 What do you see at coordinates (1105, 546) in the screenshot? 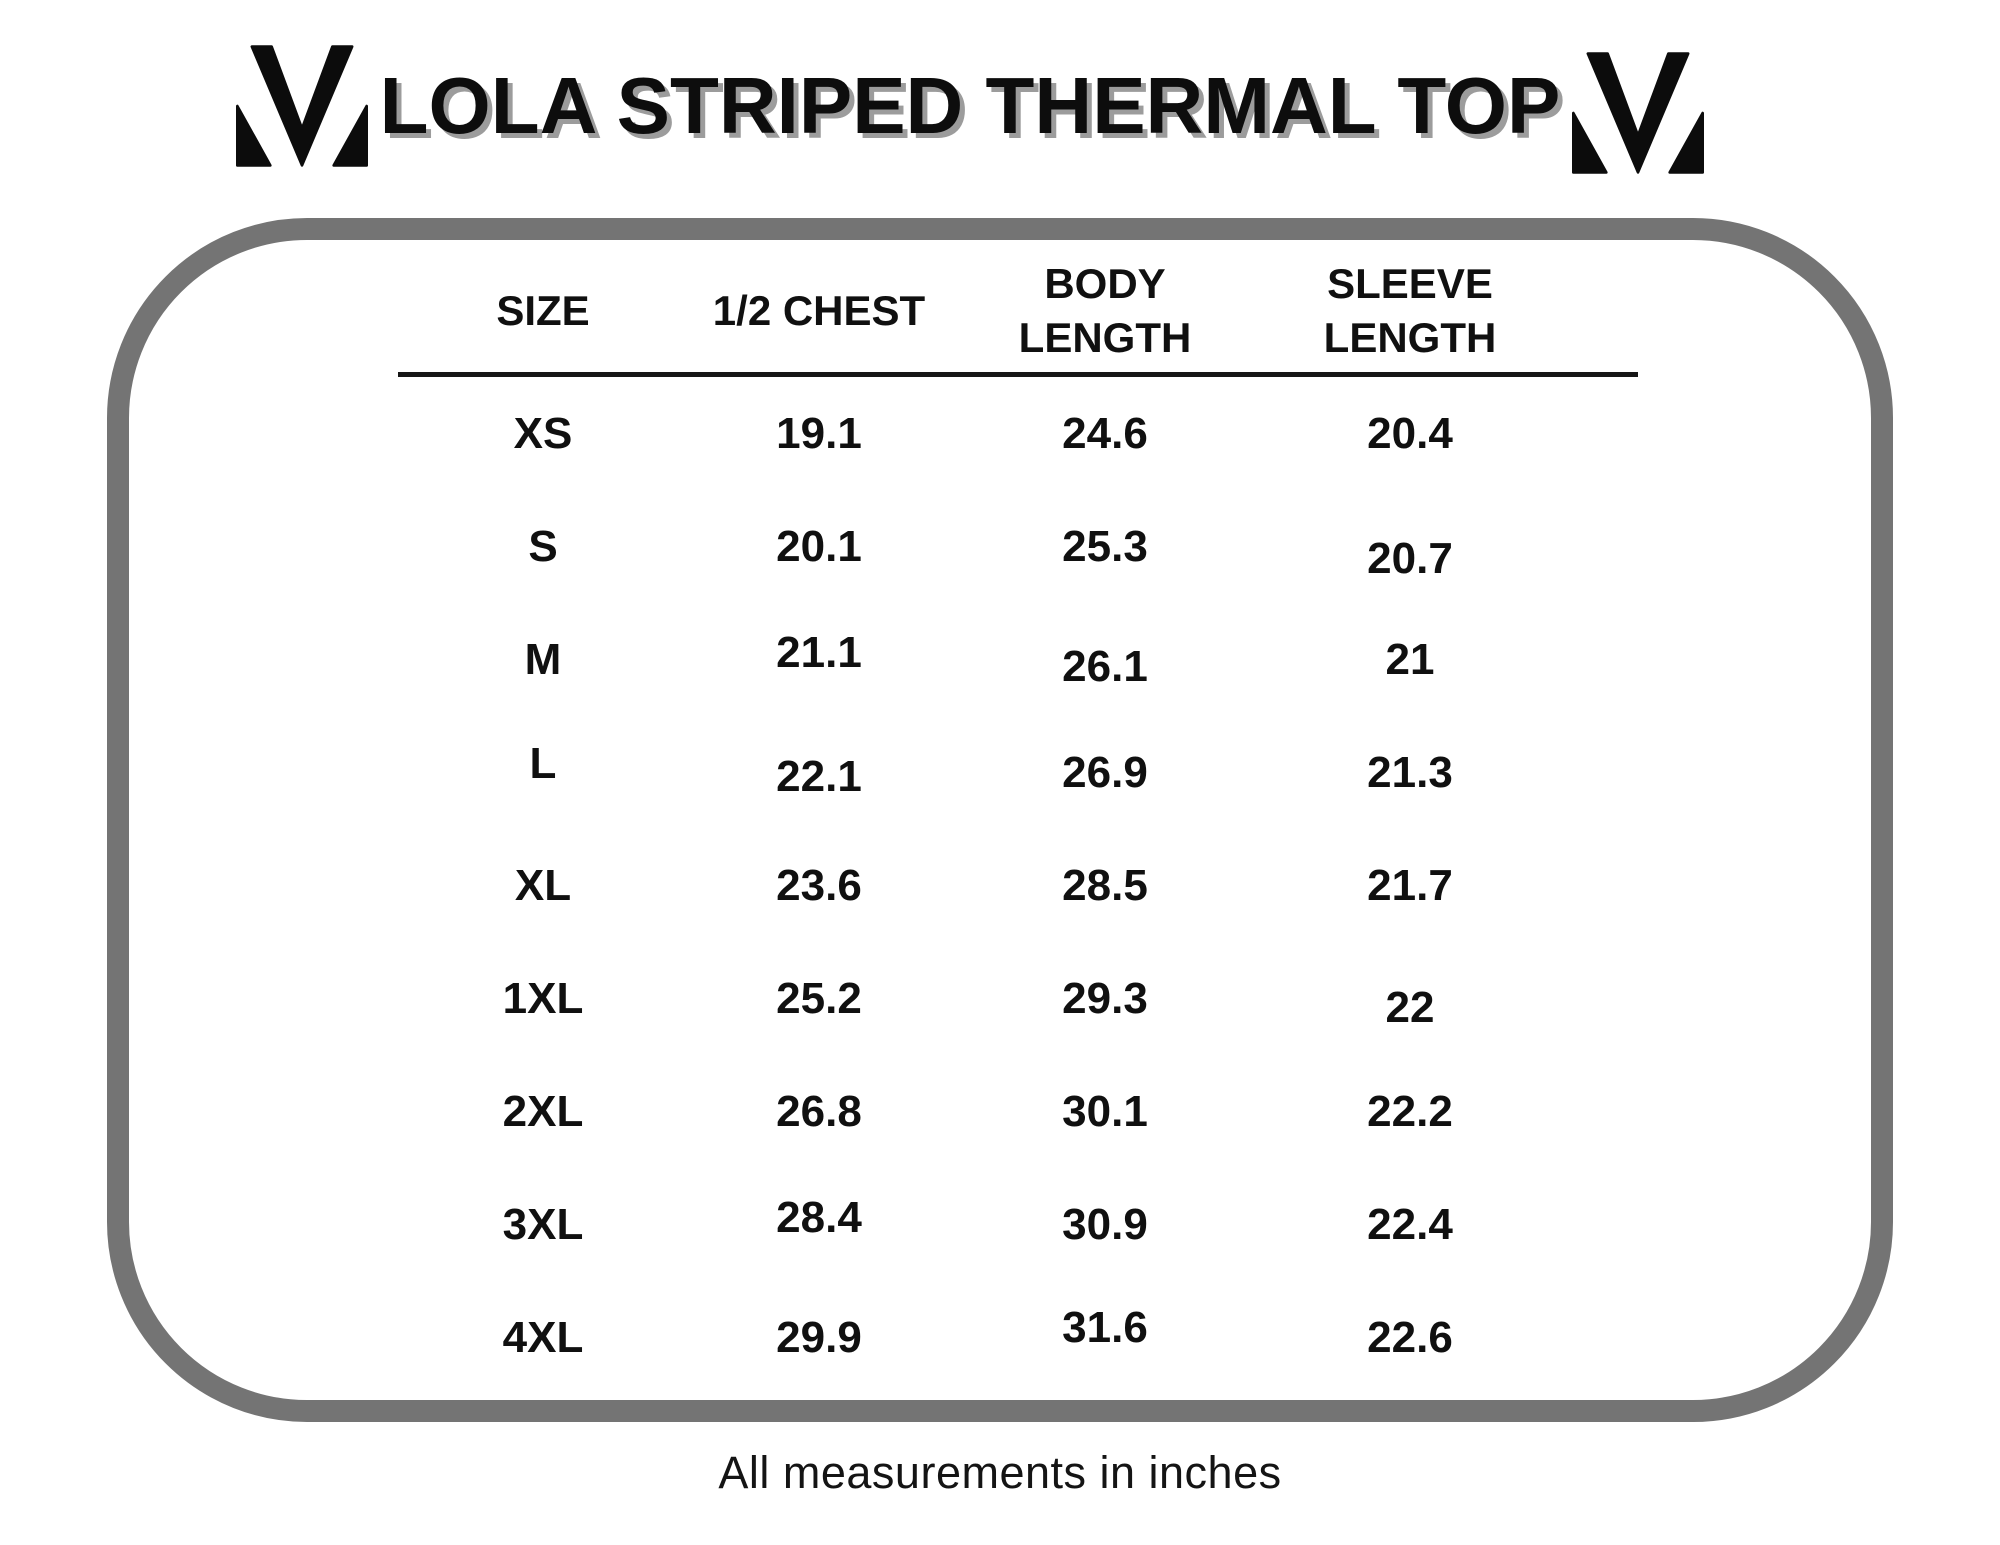
I see `body-length-value: 25.3` at bounding box center [1105, 546].